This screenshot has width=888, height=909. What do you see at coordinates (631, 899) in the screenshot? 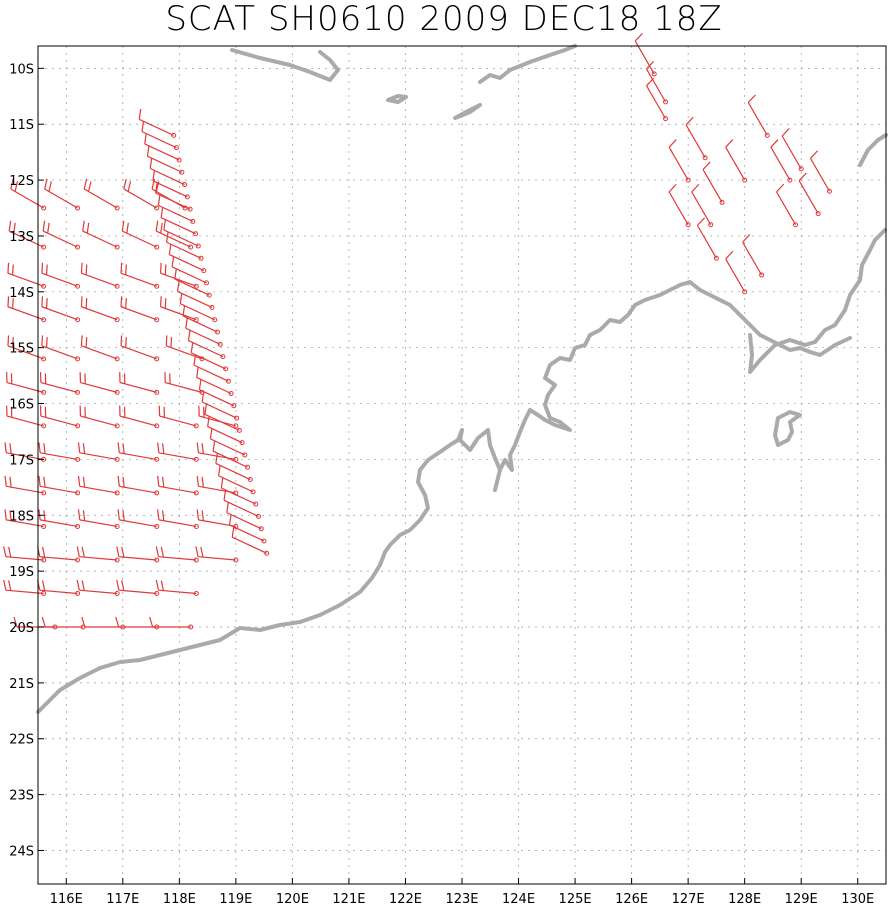
I see `x-tick-label: 126E` at bounding box center [631, 899].